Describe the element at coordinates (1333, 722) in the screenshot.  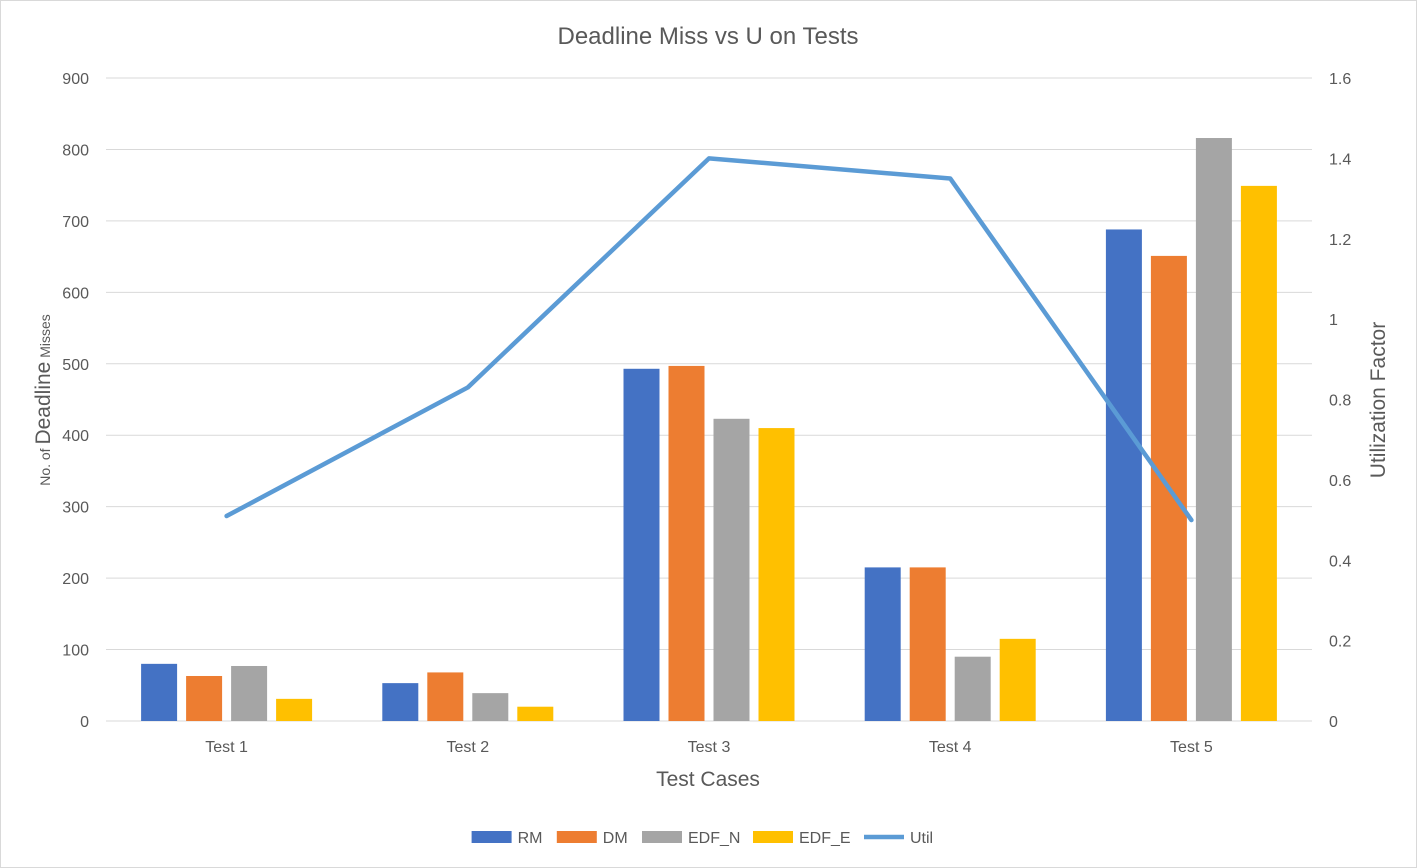
I see `right-tick-label: 0` at that location.